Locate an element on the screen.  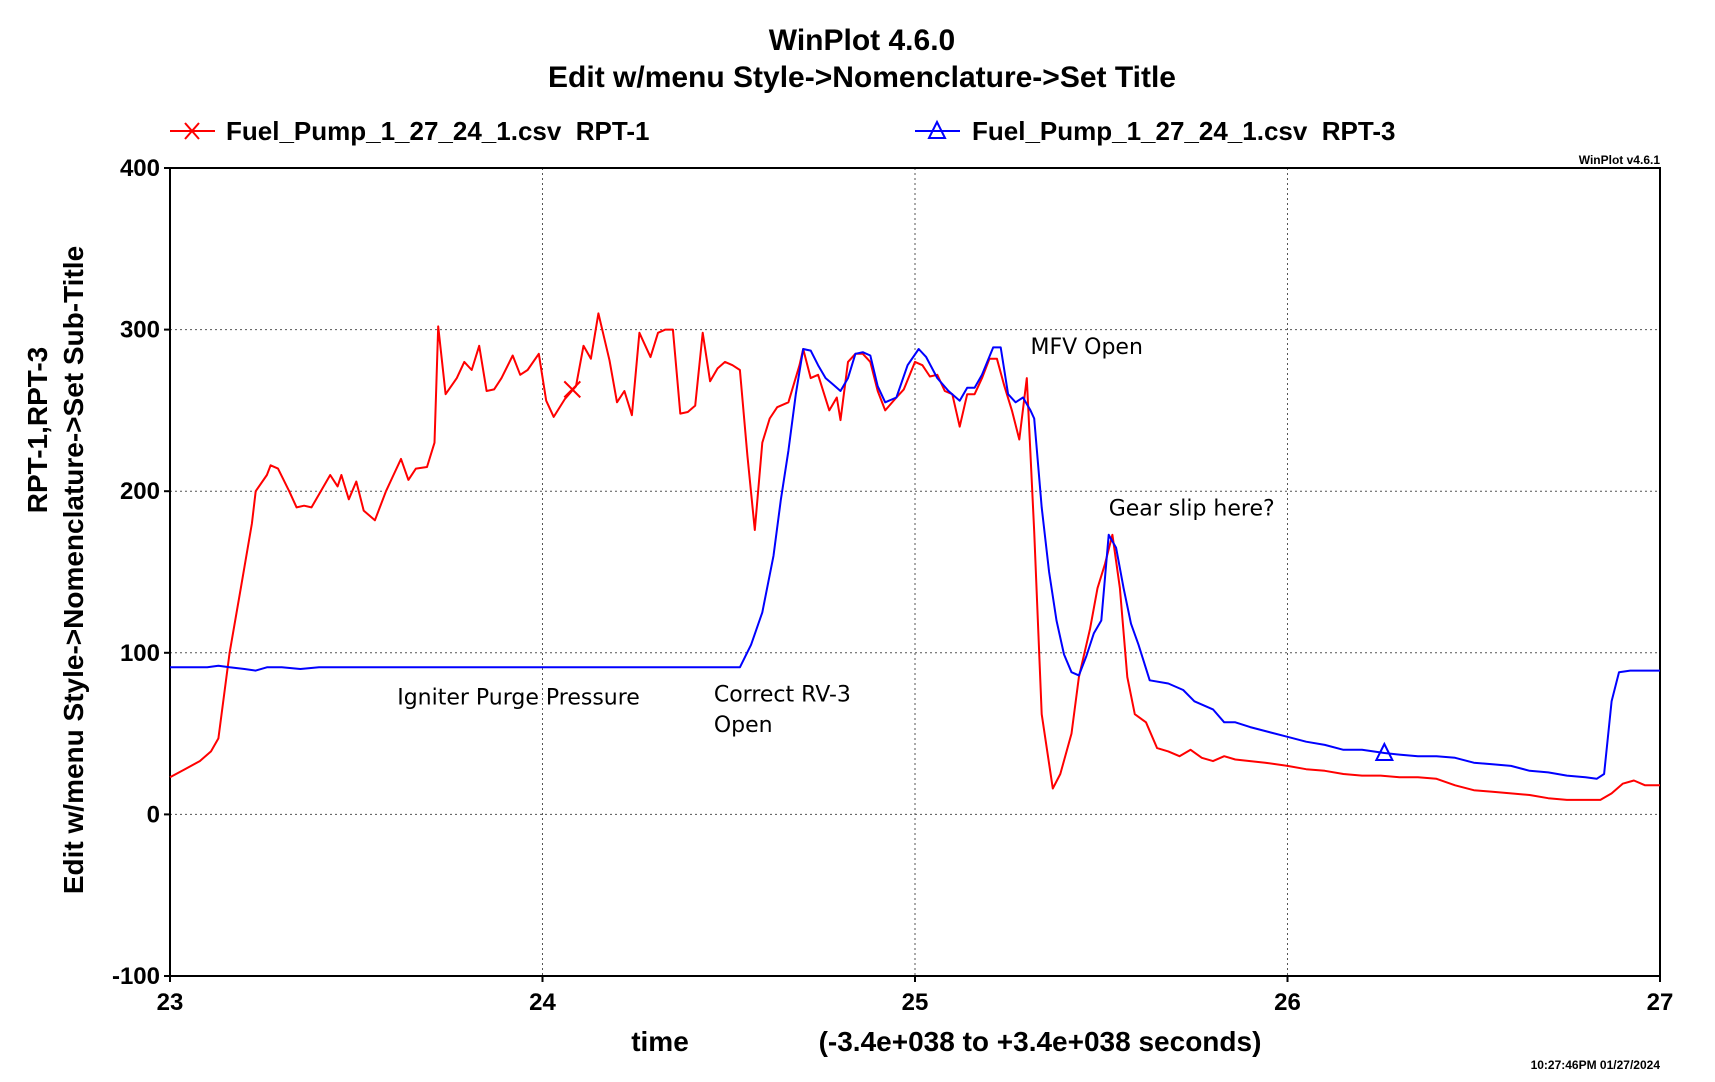
y-axis: -100 0 100 200 300 400 is located at coordinates (141, 572).